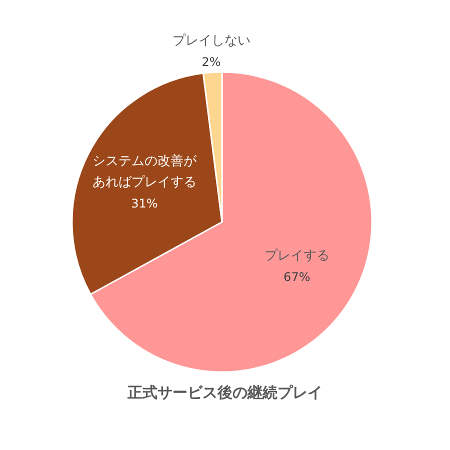 The width and height of the screenshot is (450, 450). I want to click on slice-label: プレイする, so click(297, 256).